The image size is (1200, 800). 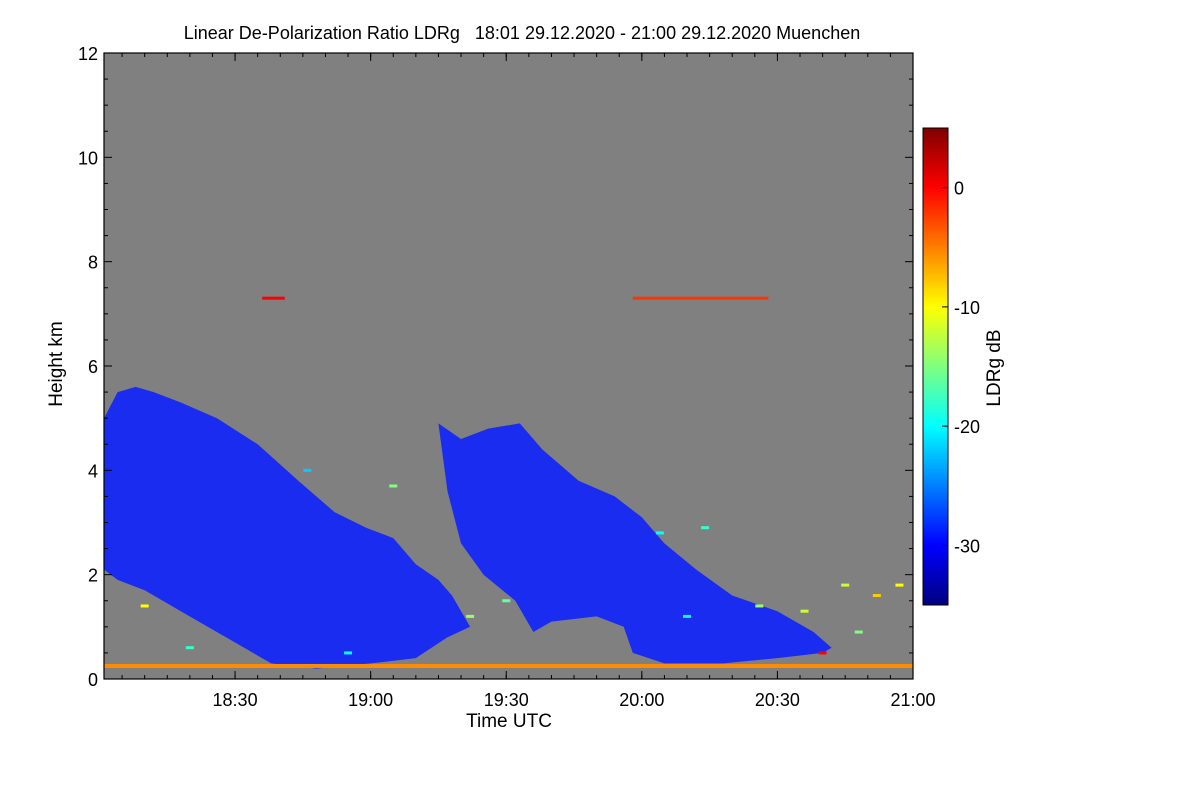 What do you see at coordinates (912, 700) in the screenshot?
I see `x-tick-label: 21:00` at bounding box center [912, 700].